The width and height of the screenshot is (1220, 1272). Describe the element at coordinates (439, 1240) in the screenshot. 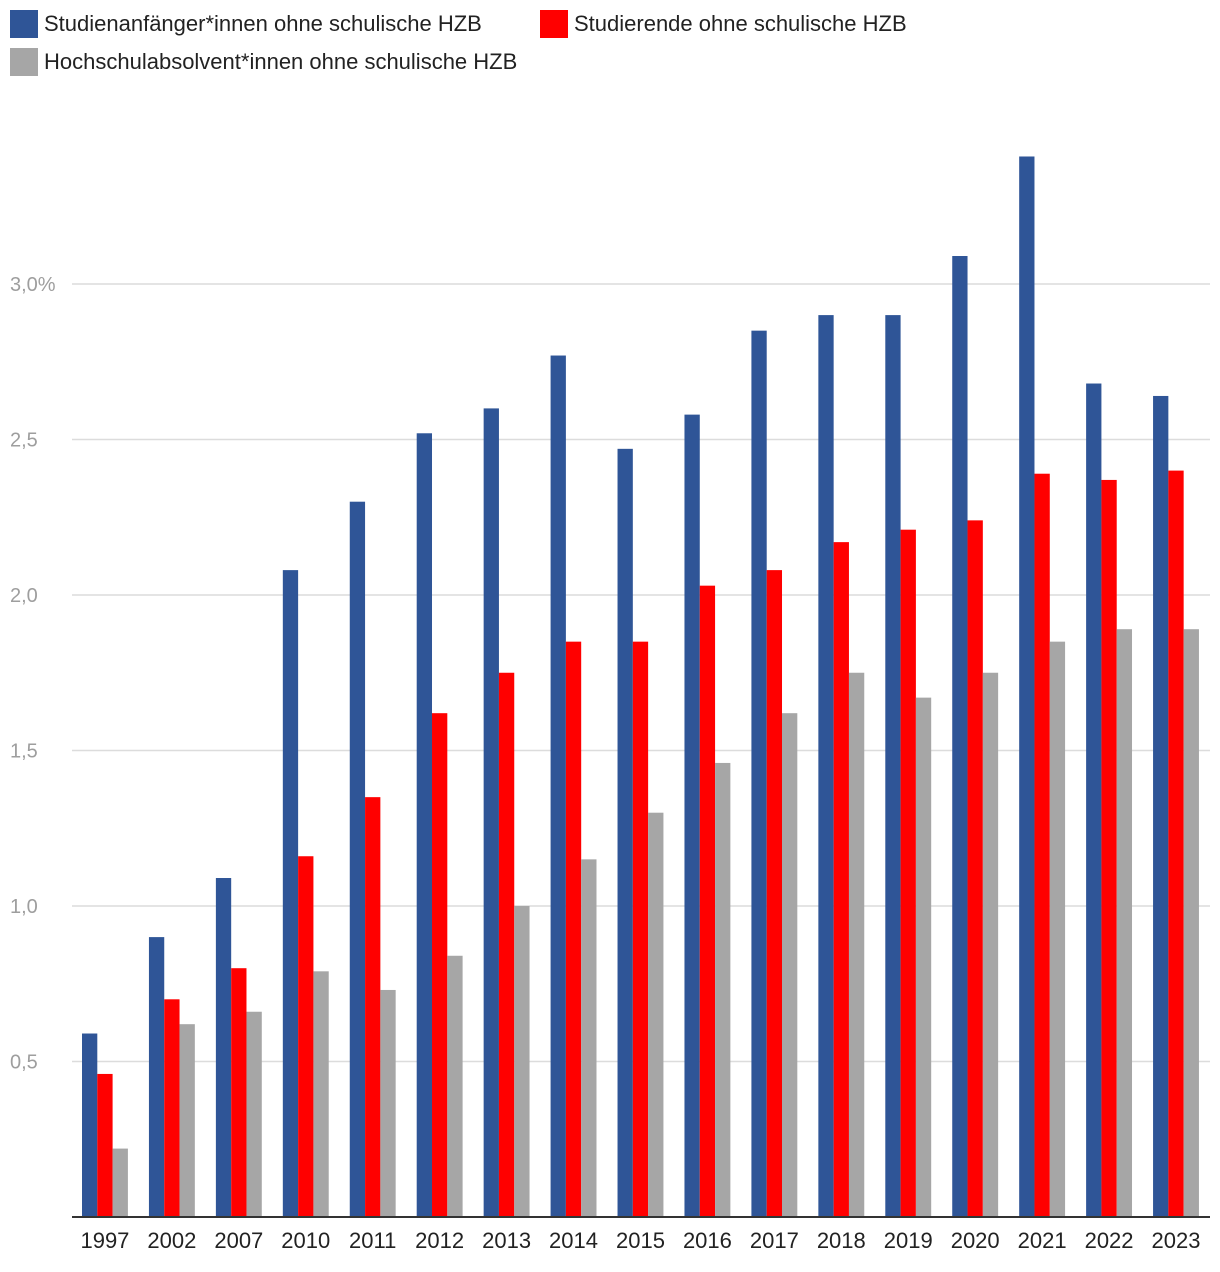

I see `x-tick-label: 2012` at that location.